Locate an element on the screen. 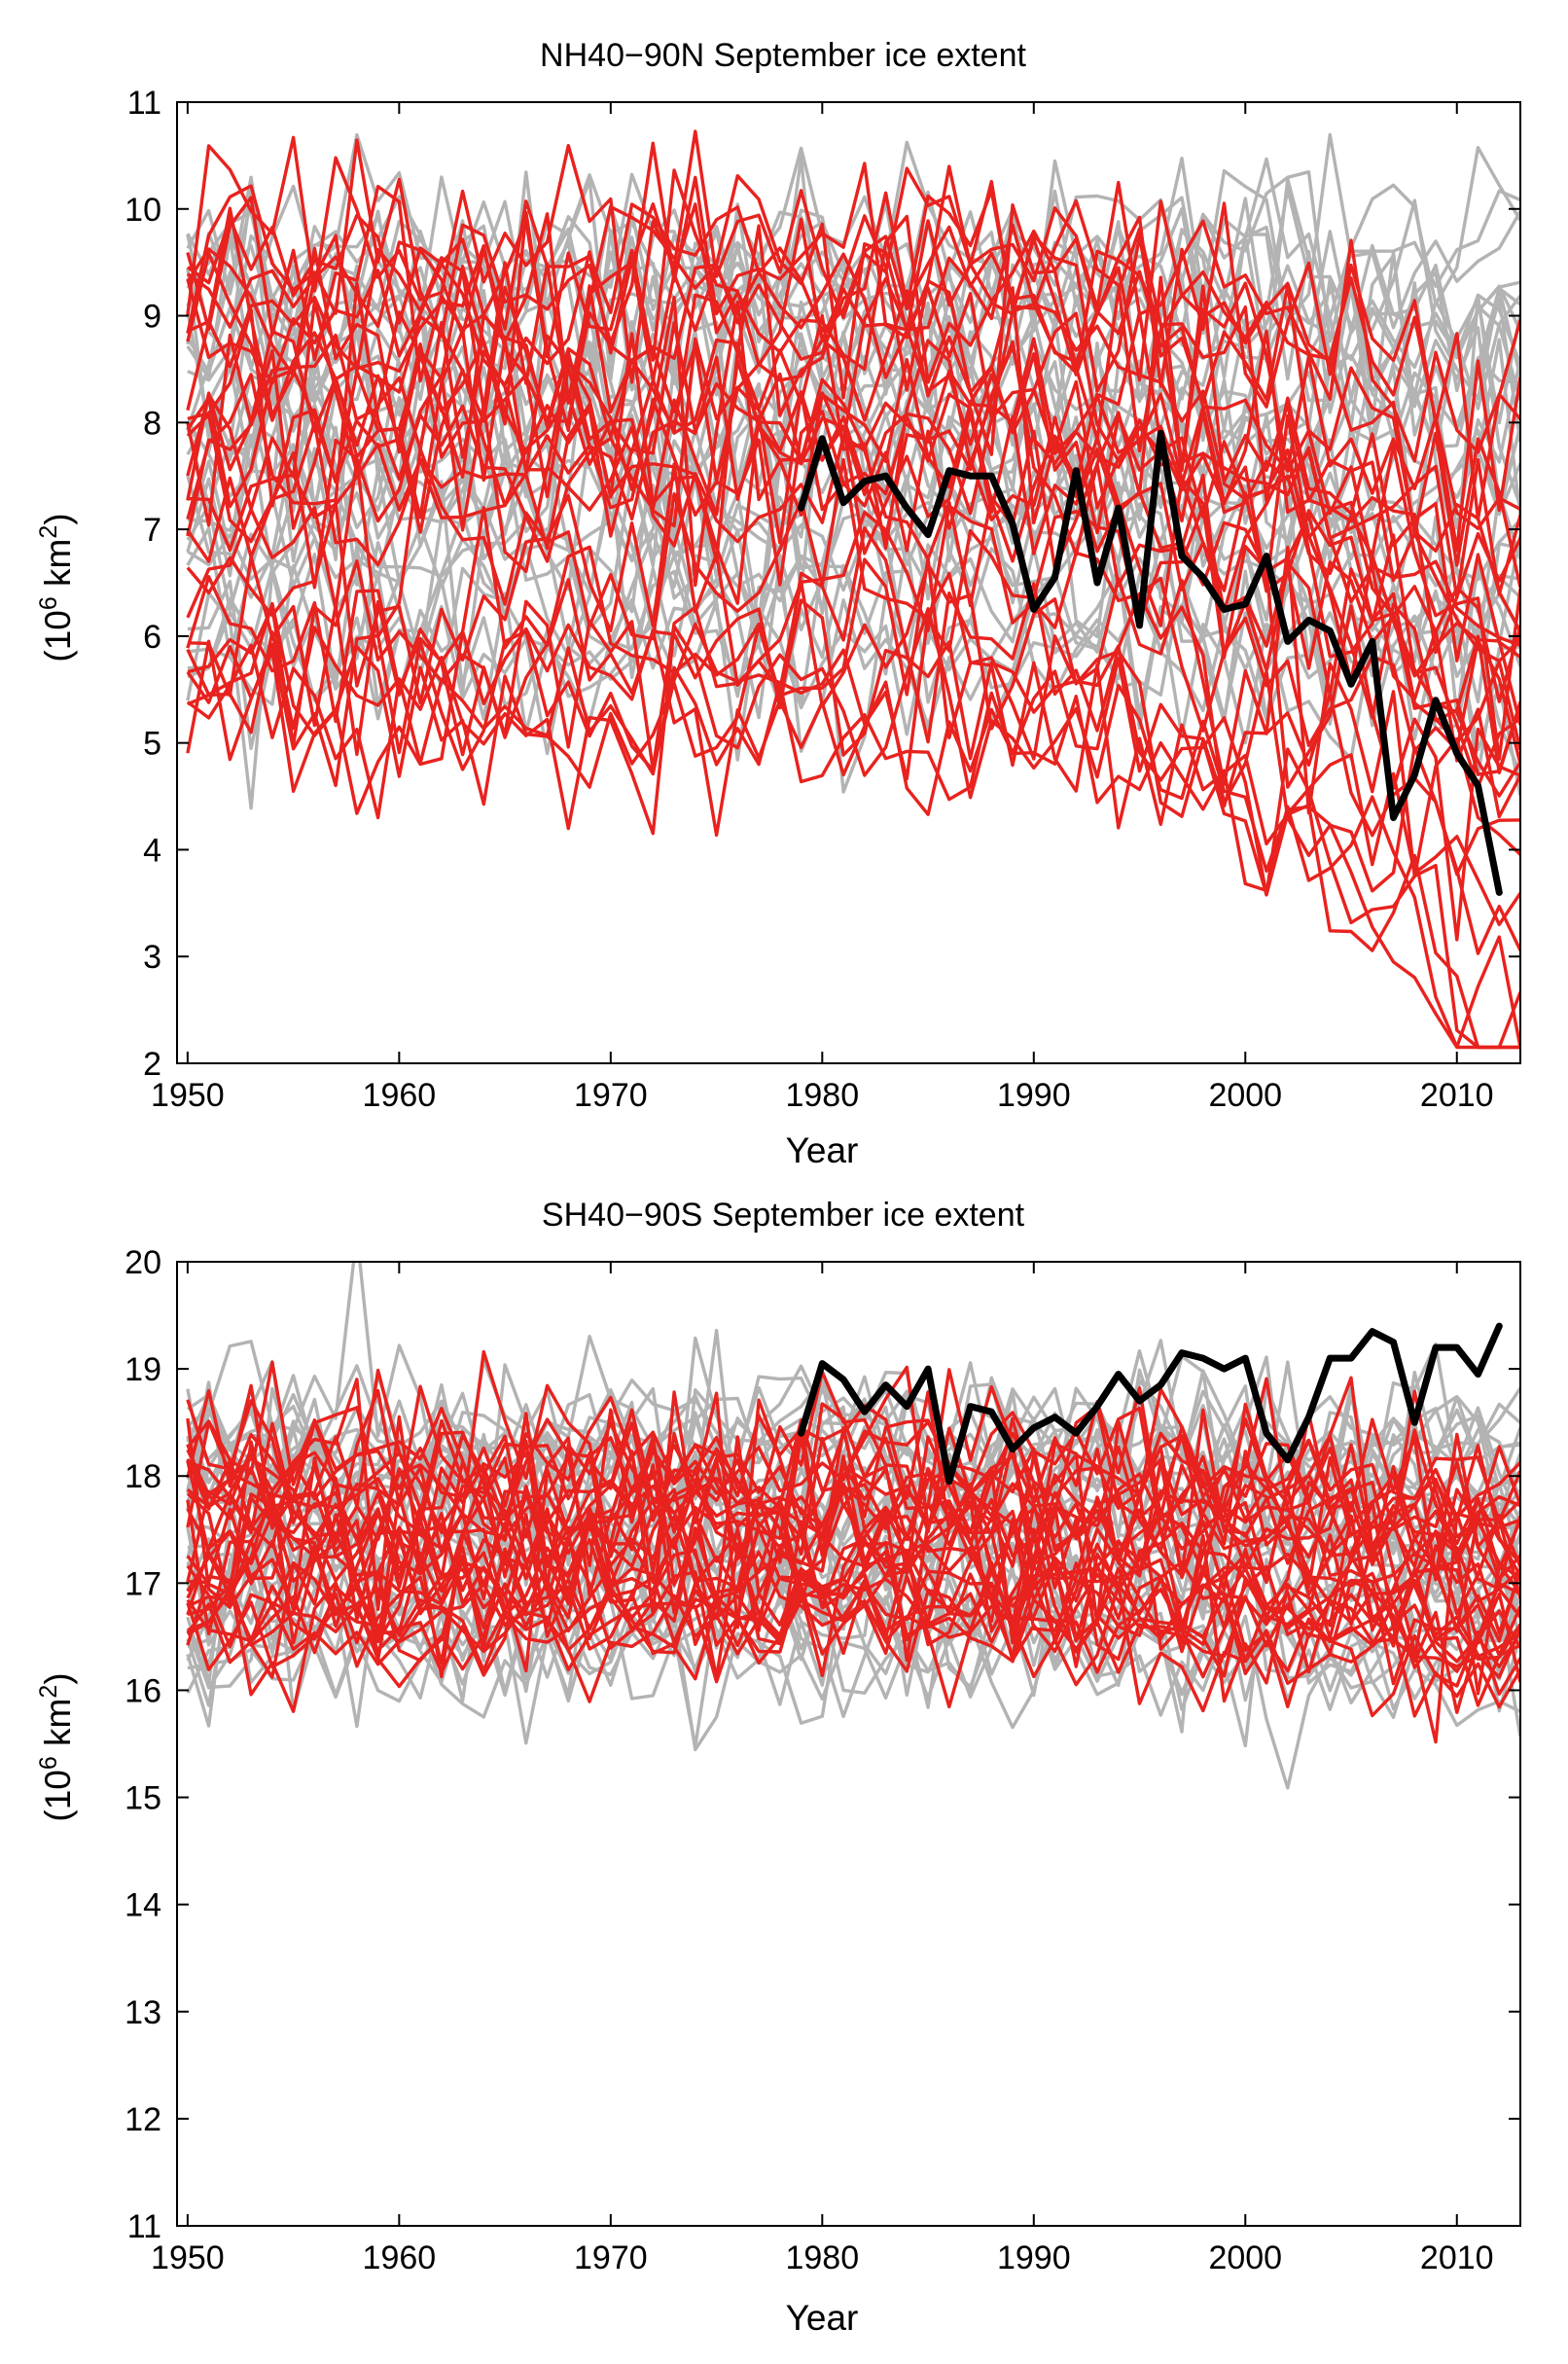 The height and width of the screenshot is (2364, 1568). nh-y-tick-label: 10 is located at coordinates (143, 210).